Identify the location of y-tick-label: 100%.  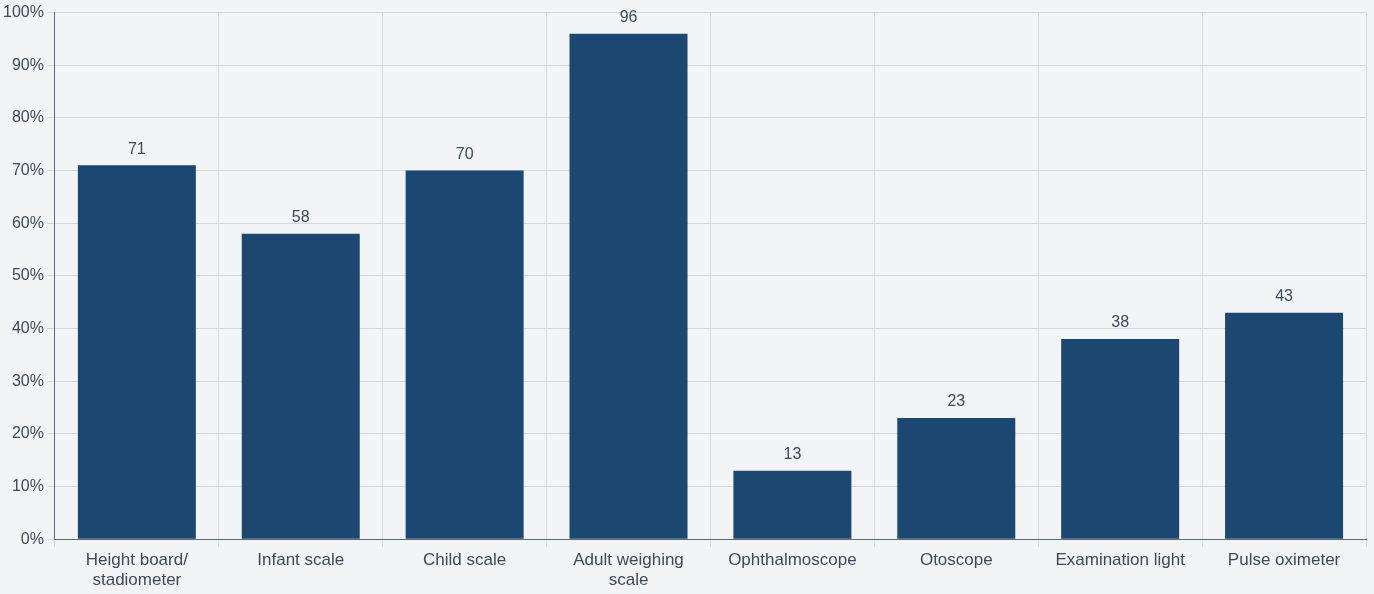
(23, 12).